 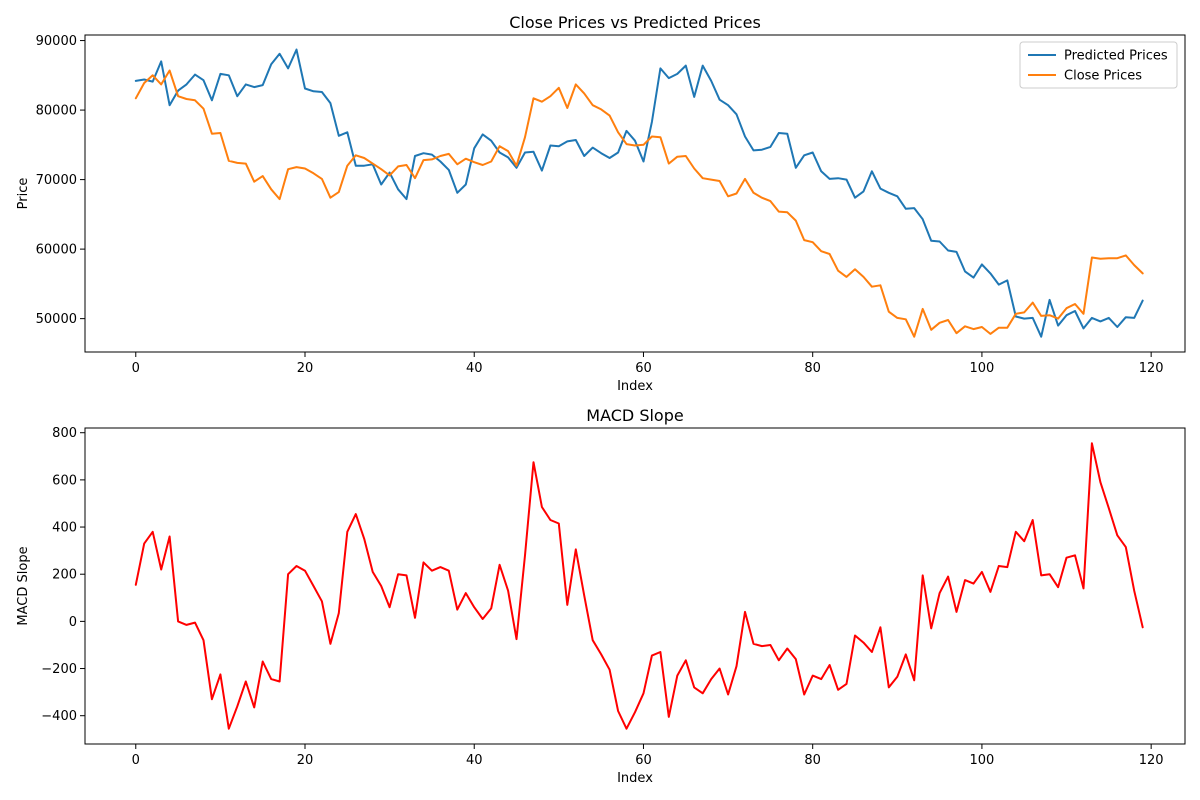 What do you see at coordinates (56, 319) in the screenshot?
I see `y-tick-label: 50000` at bounding box center [56, 319].